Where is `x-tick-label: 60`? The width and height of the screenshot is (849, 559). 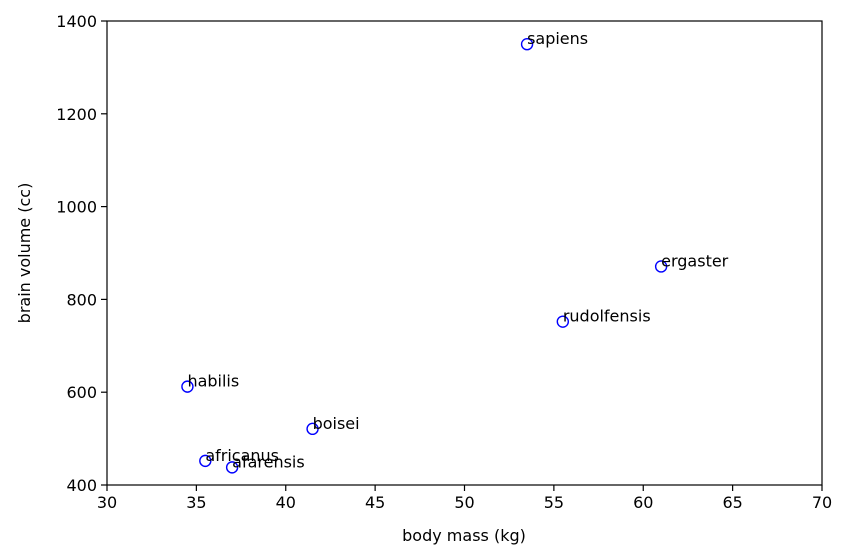 x-tick-label: 60 is located at coordinates (643, 502).